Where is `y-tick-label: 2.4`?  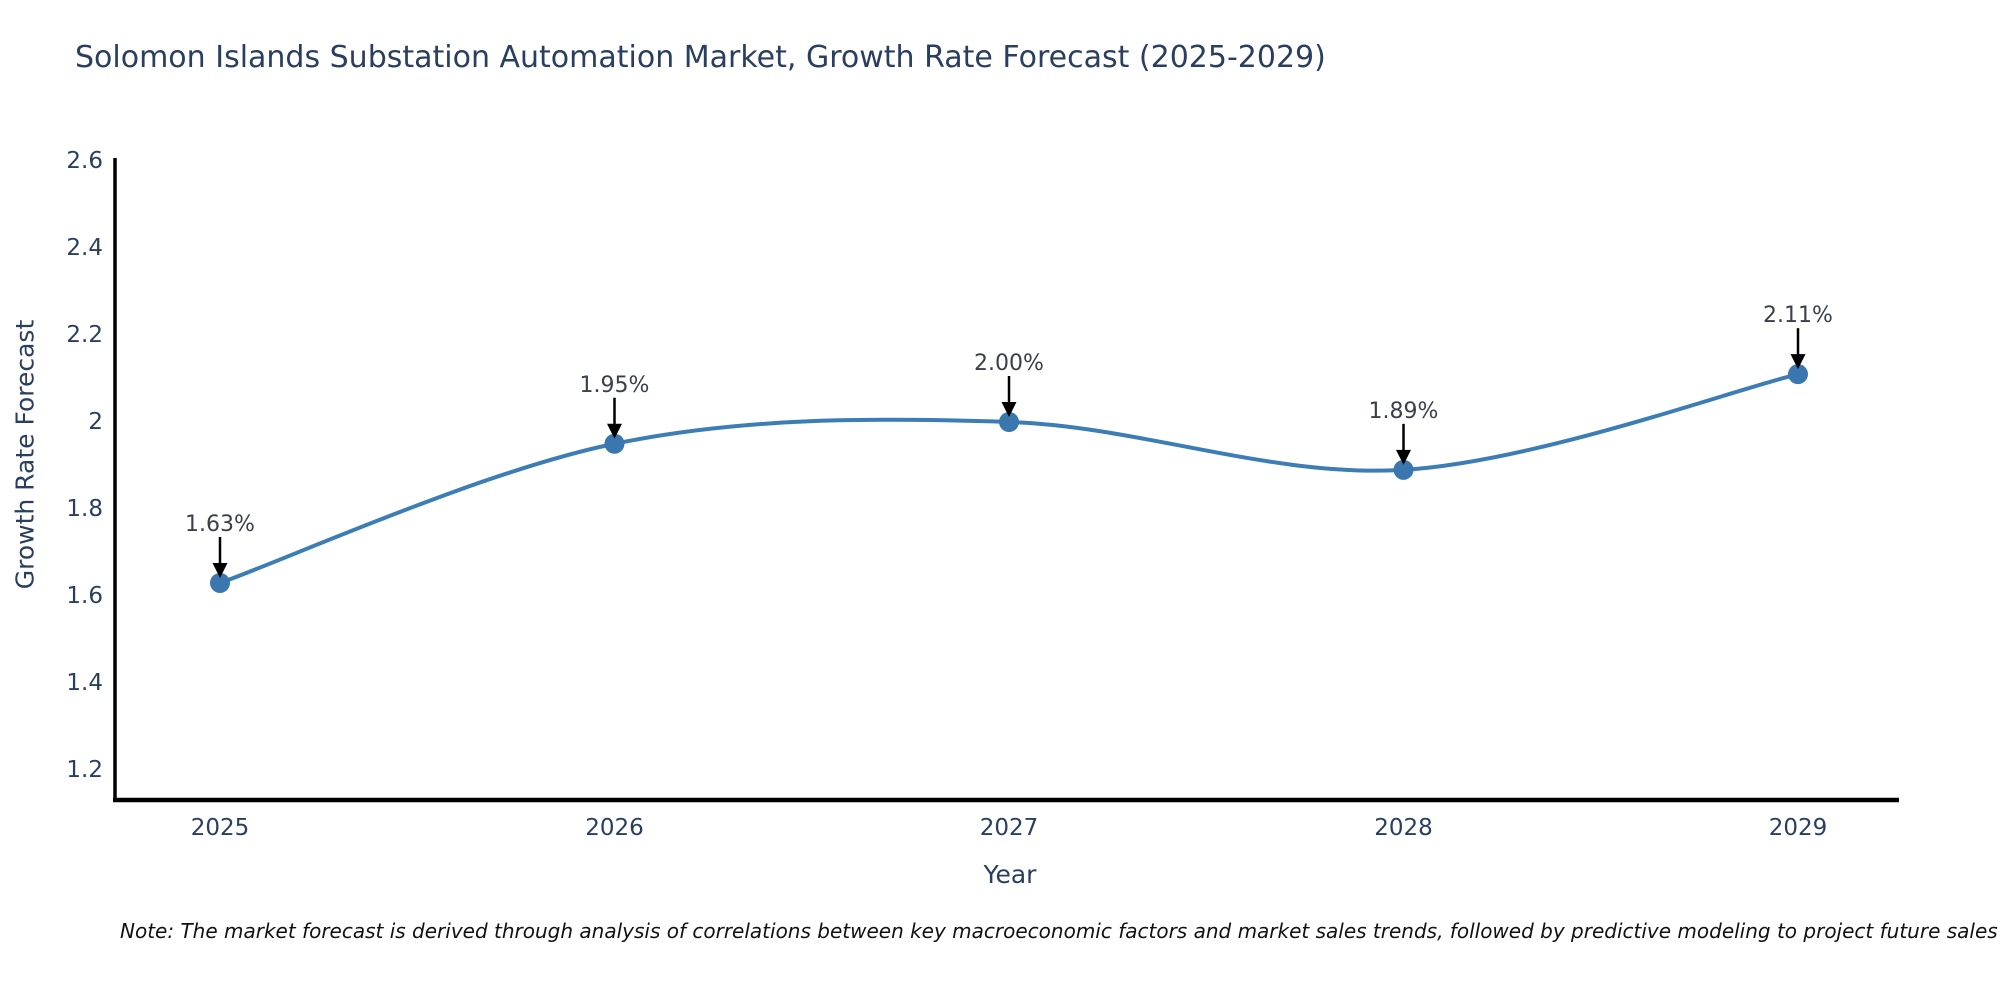 y-tick-label: 2.4 is located at coordinates (84, 248).